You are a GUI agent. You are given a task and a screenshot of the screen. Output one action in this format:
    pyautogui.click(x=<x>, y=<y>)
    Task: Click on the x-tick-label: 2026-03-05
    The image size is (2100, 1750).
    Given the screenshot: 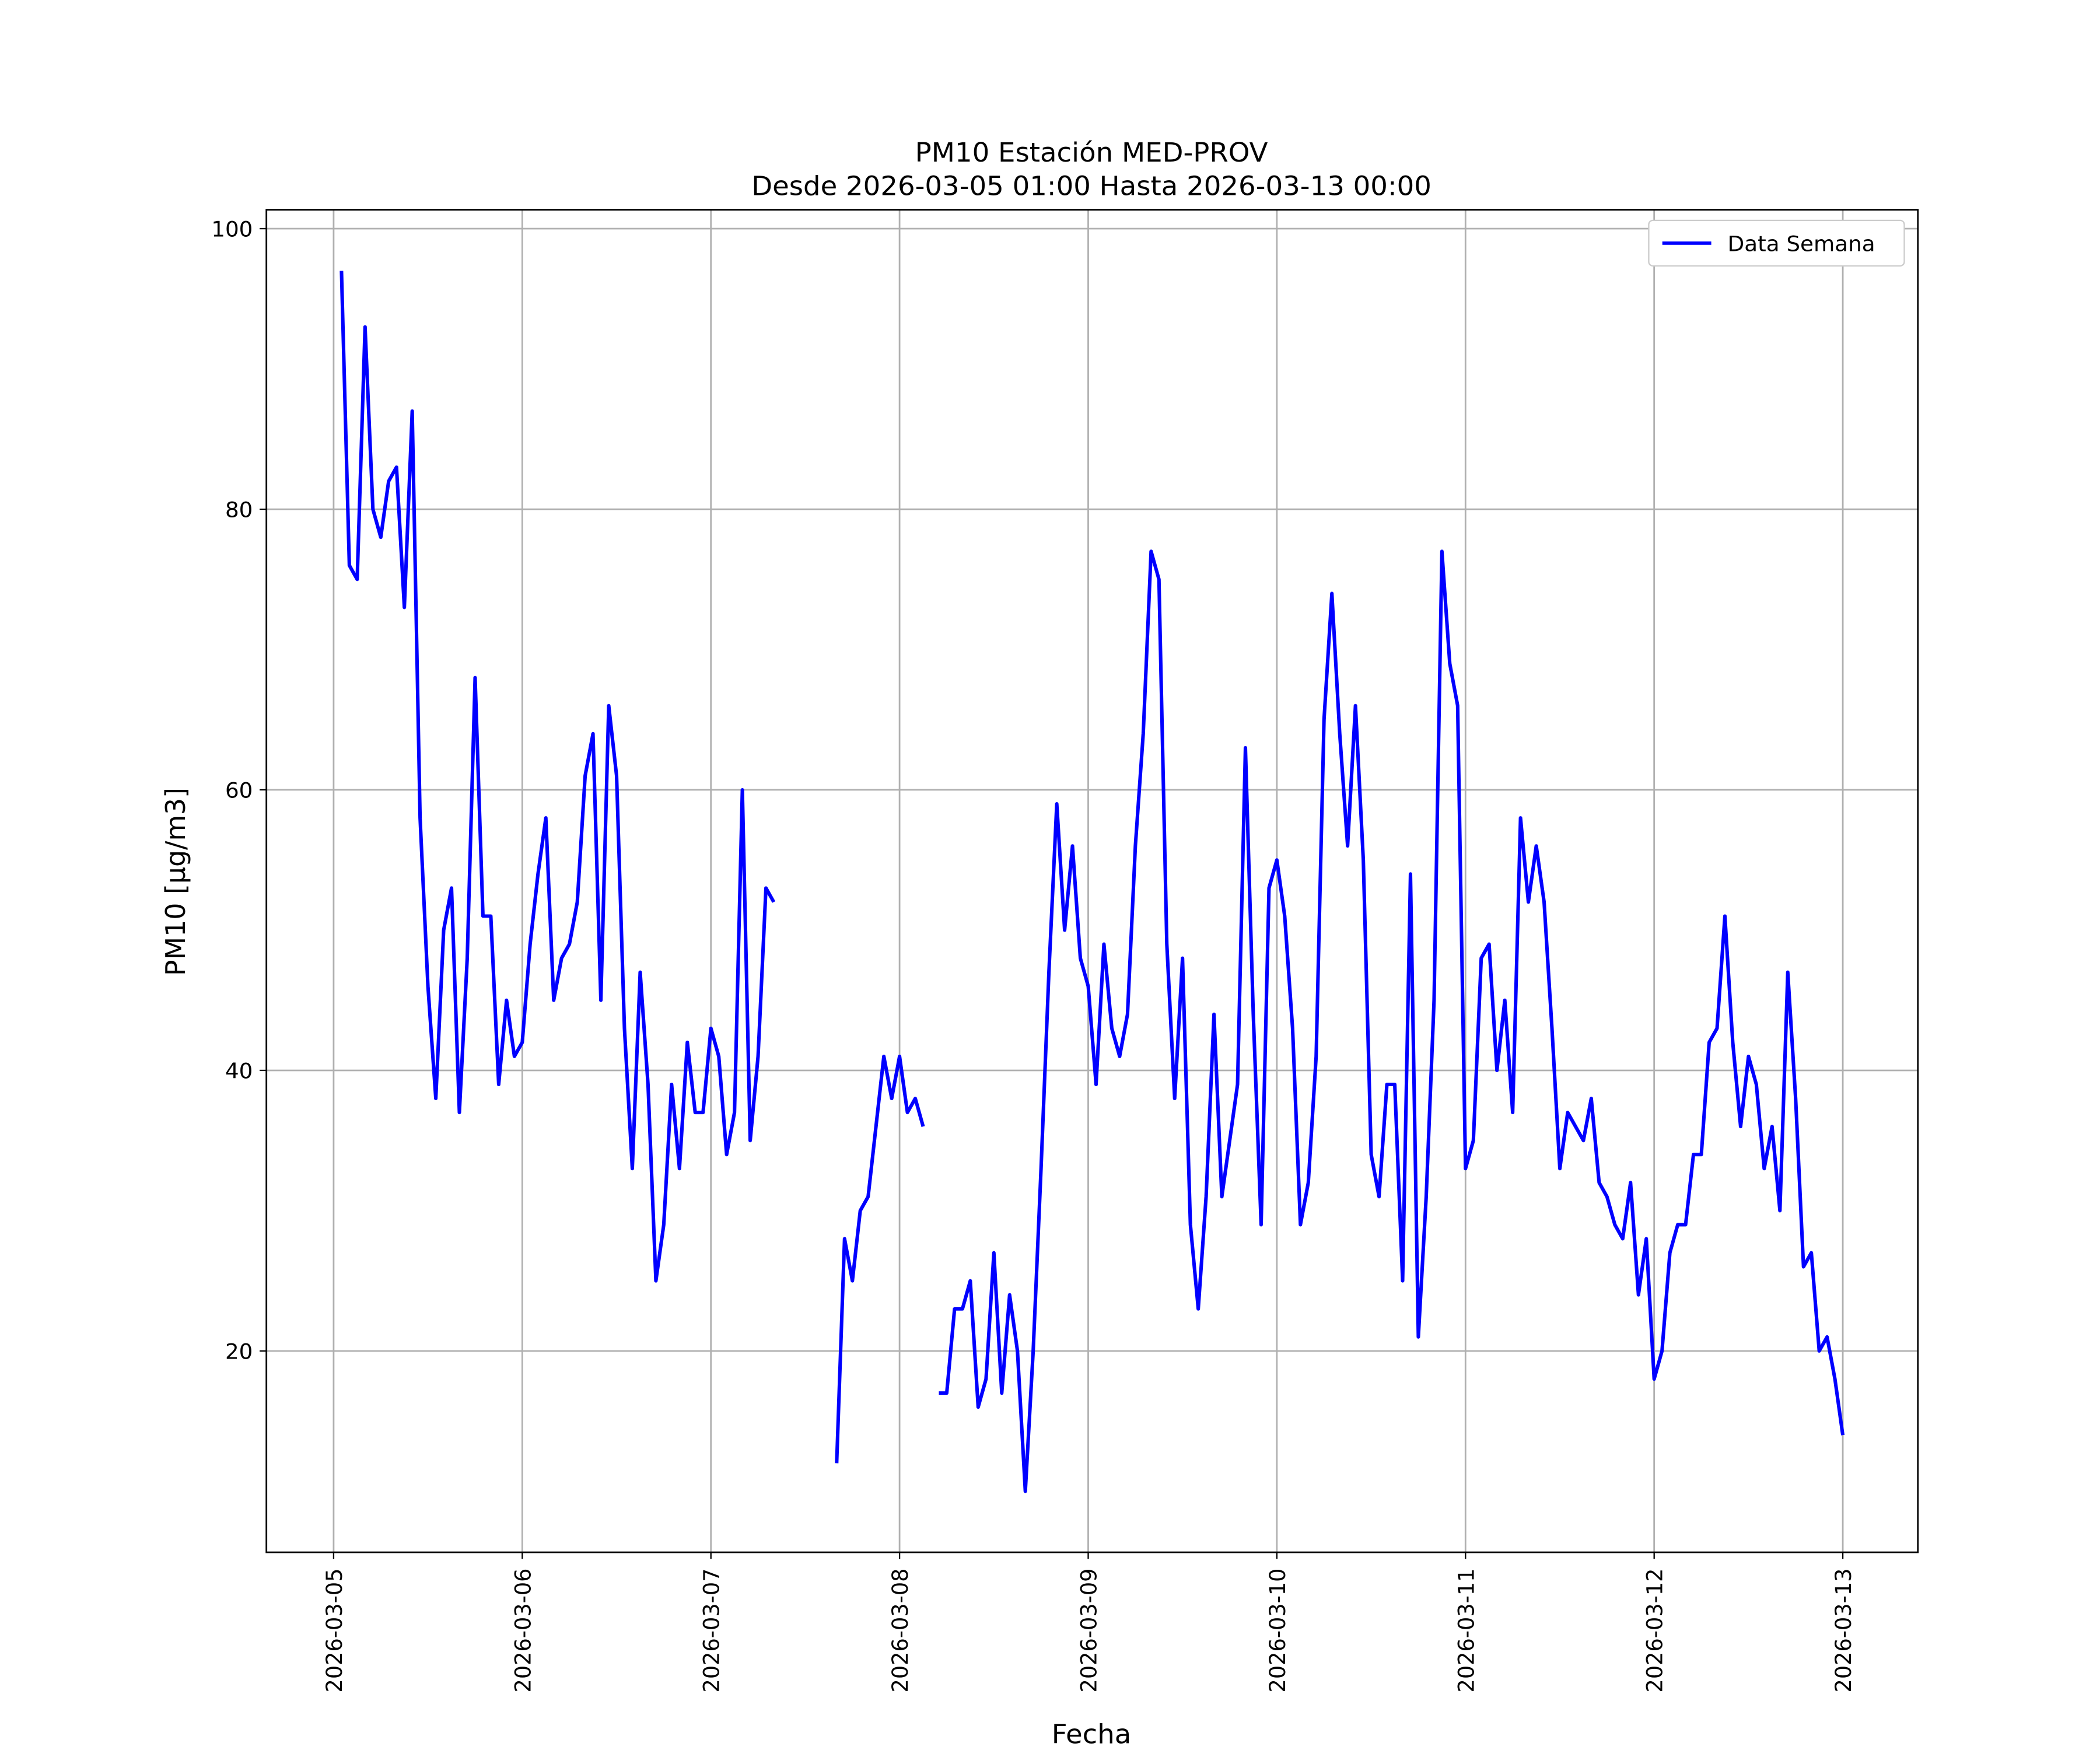 What is the action you would take?
    pyautogui.click(x=335, y=1631)
    